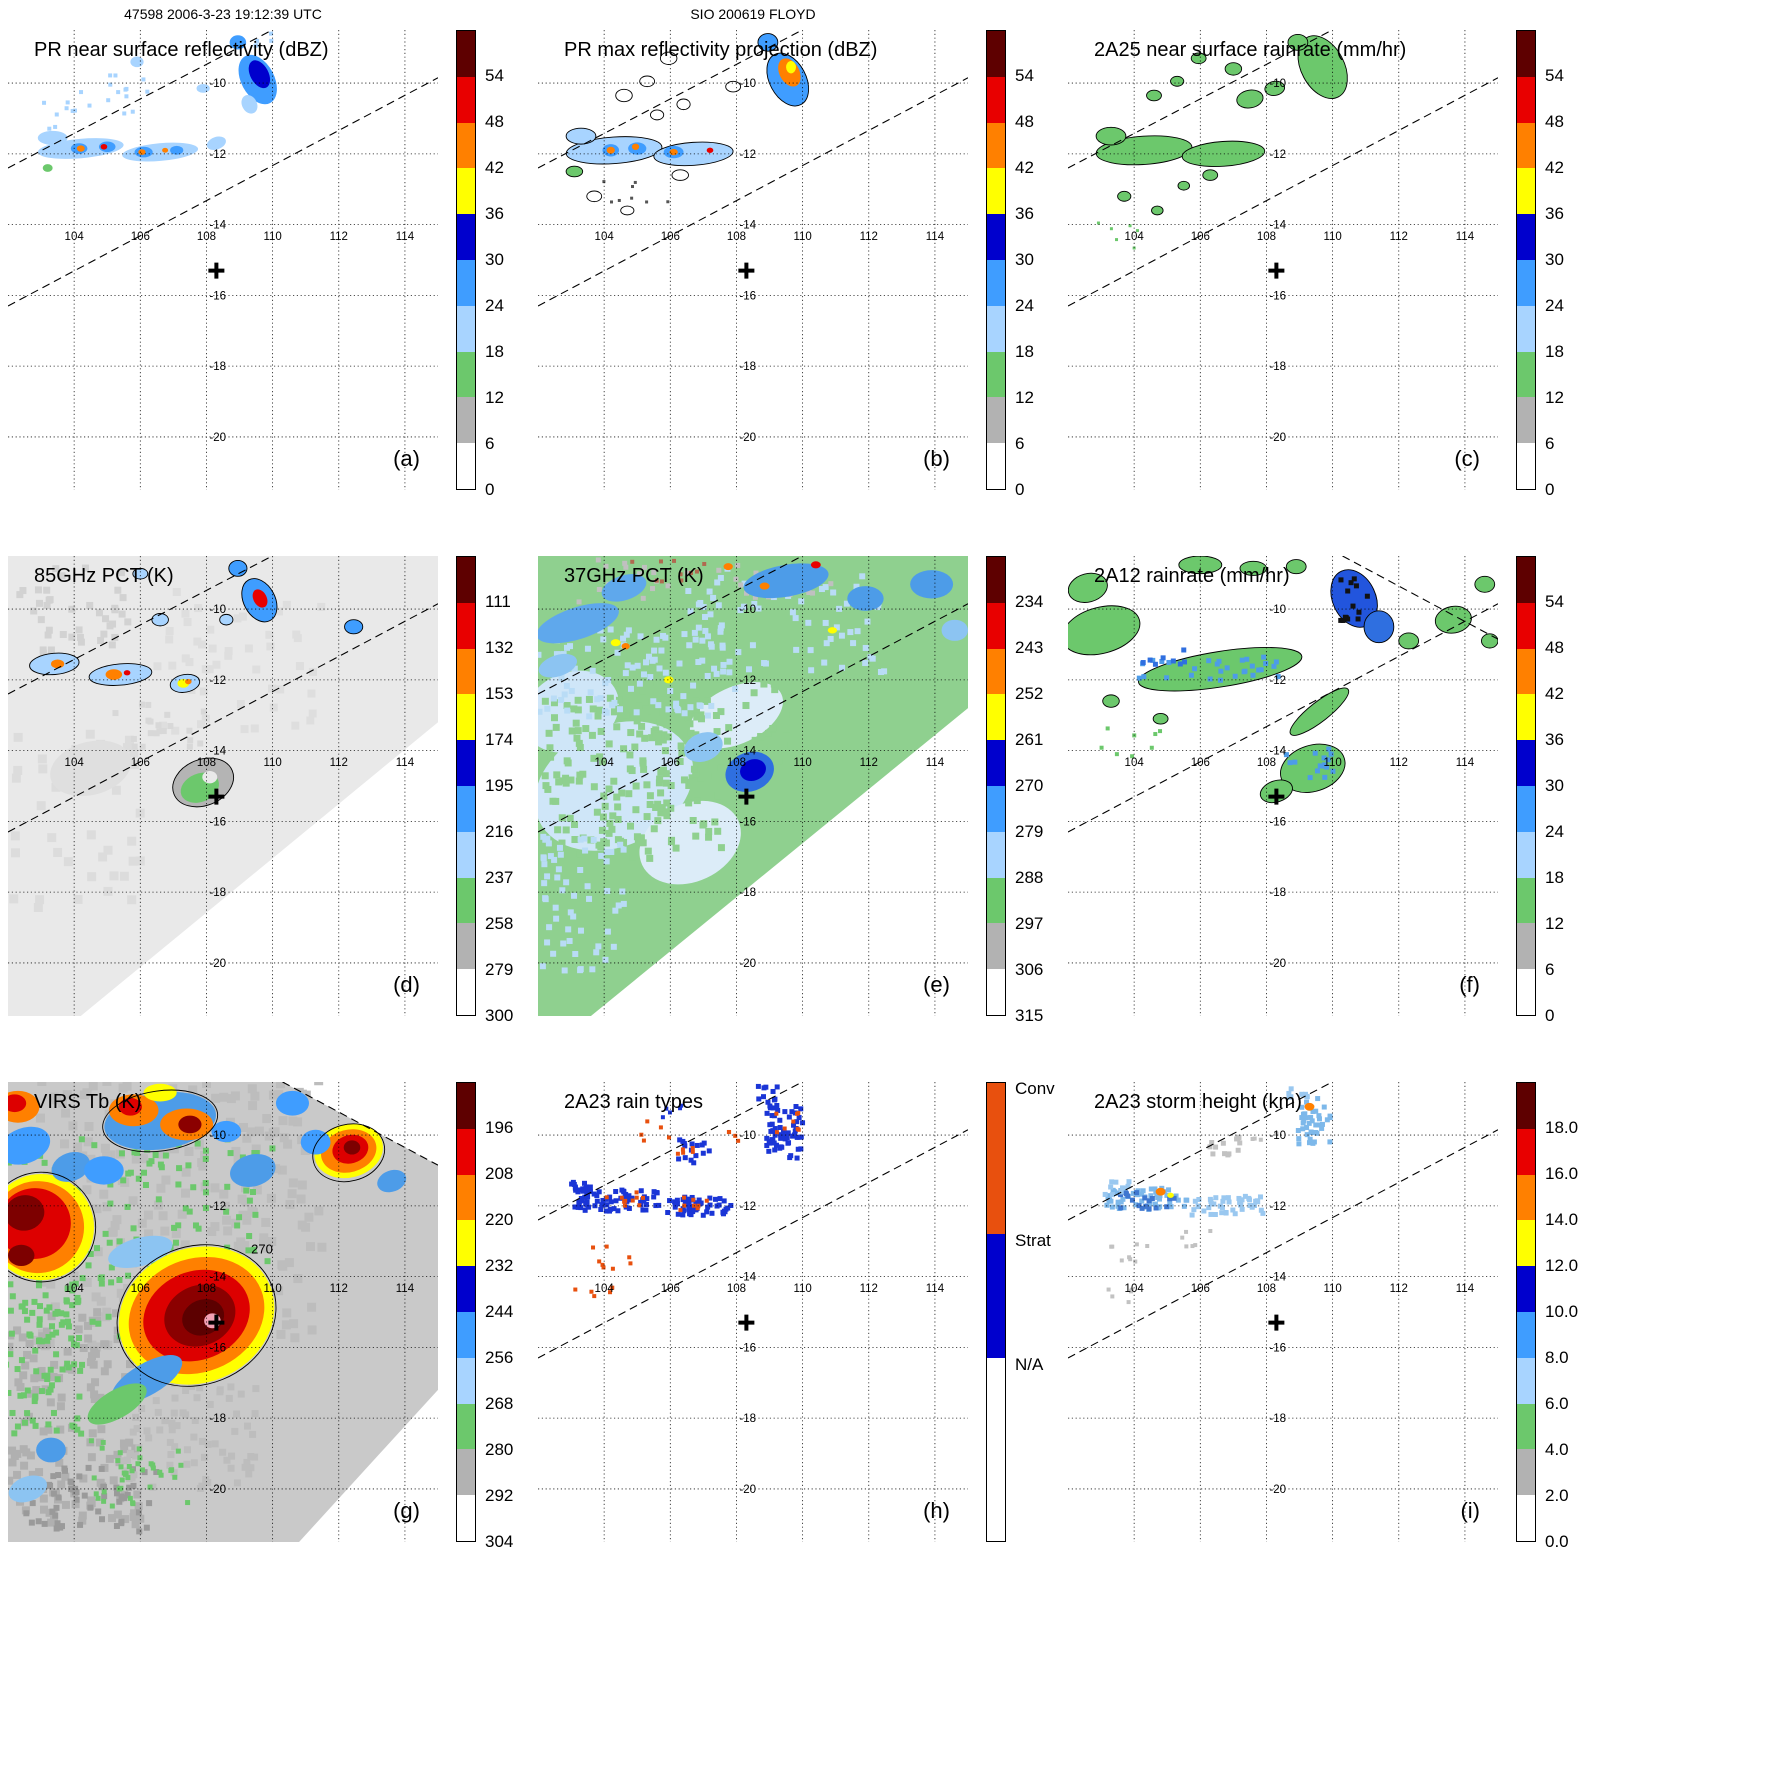 The image size is (1771, 1771). What do you see at coordinates (1020, 489) in the screenshot?
I see `colorbar-tick: 0` at bounding box center [1020, 489].